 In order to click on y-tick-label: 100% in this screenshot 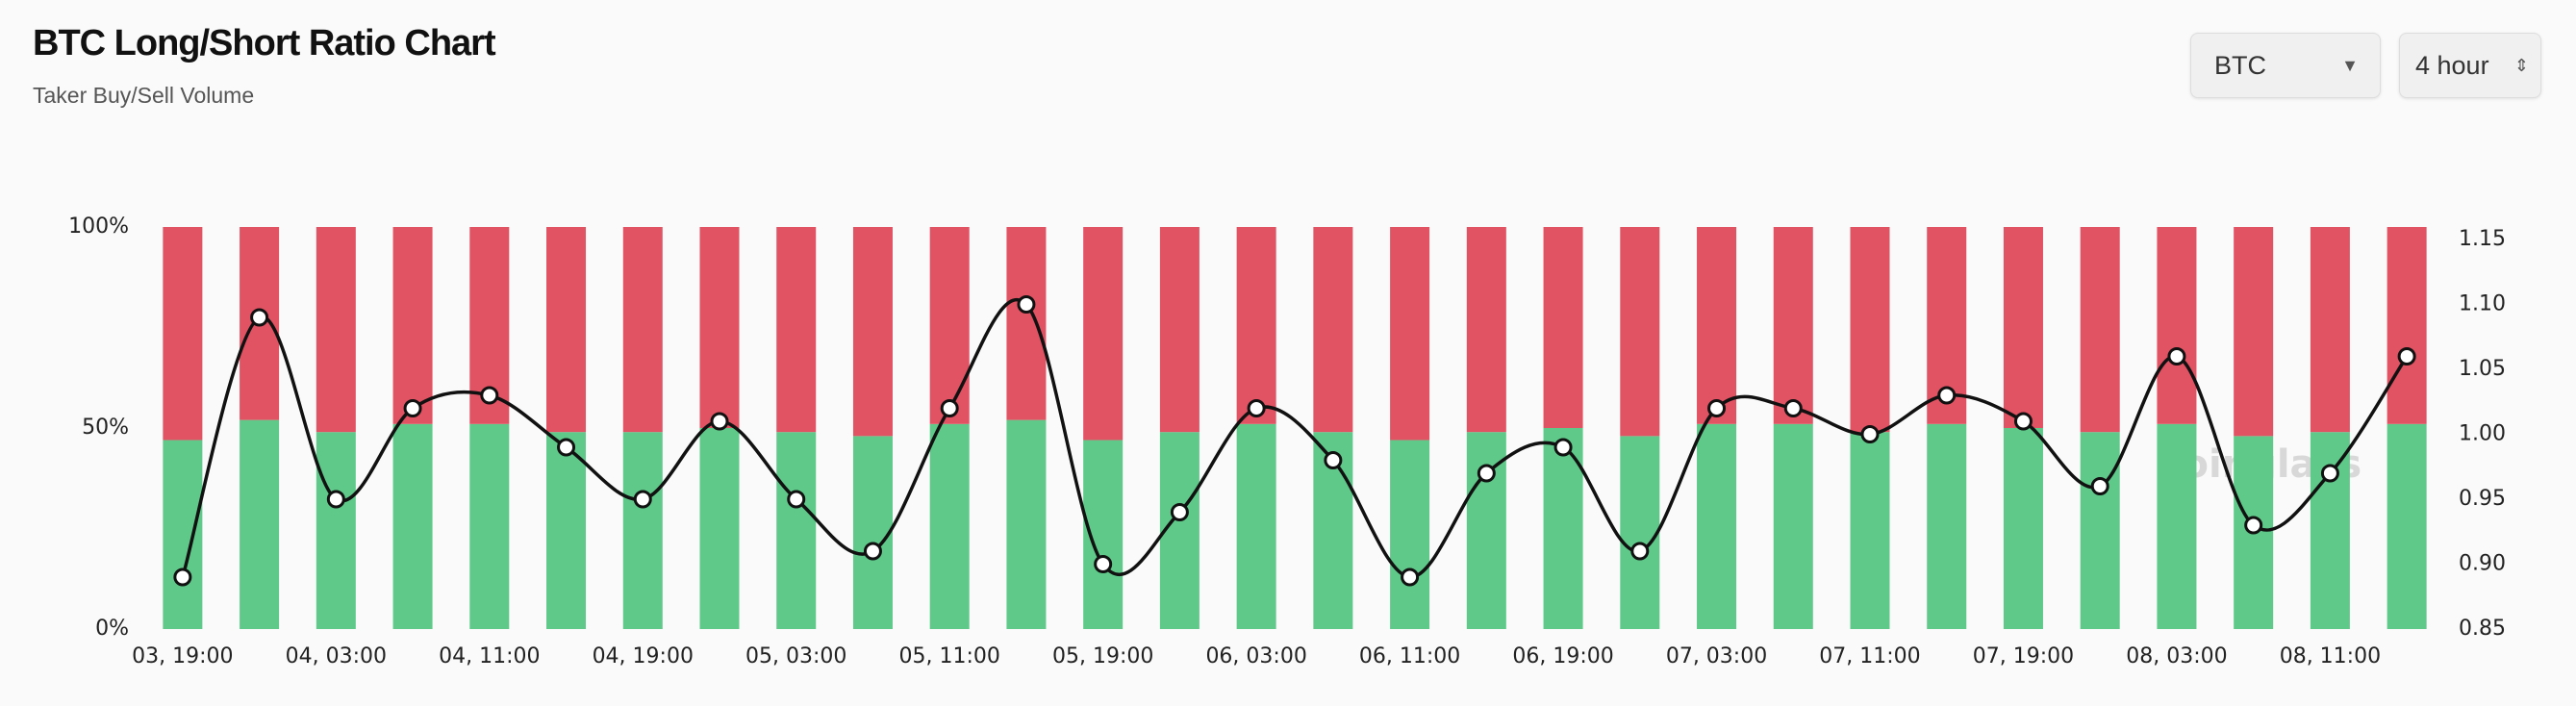, I will do `click(99, 226)`.